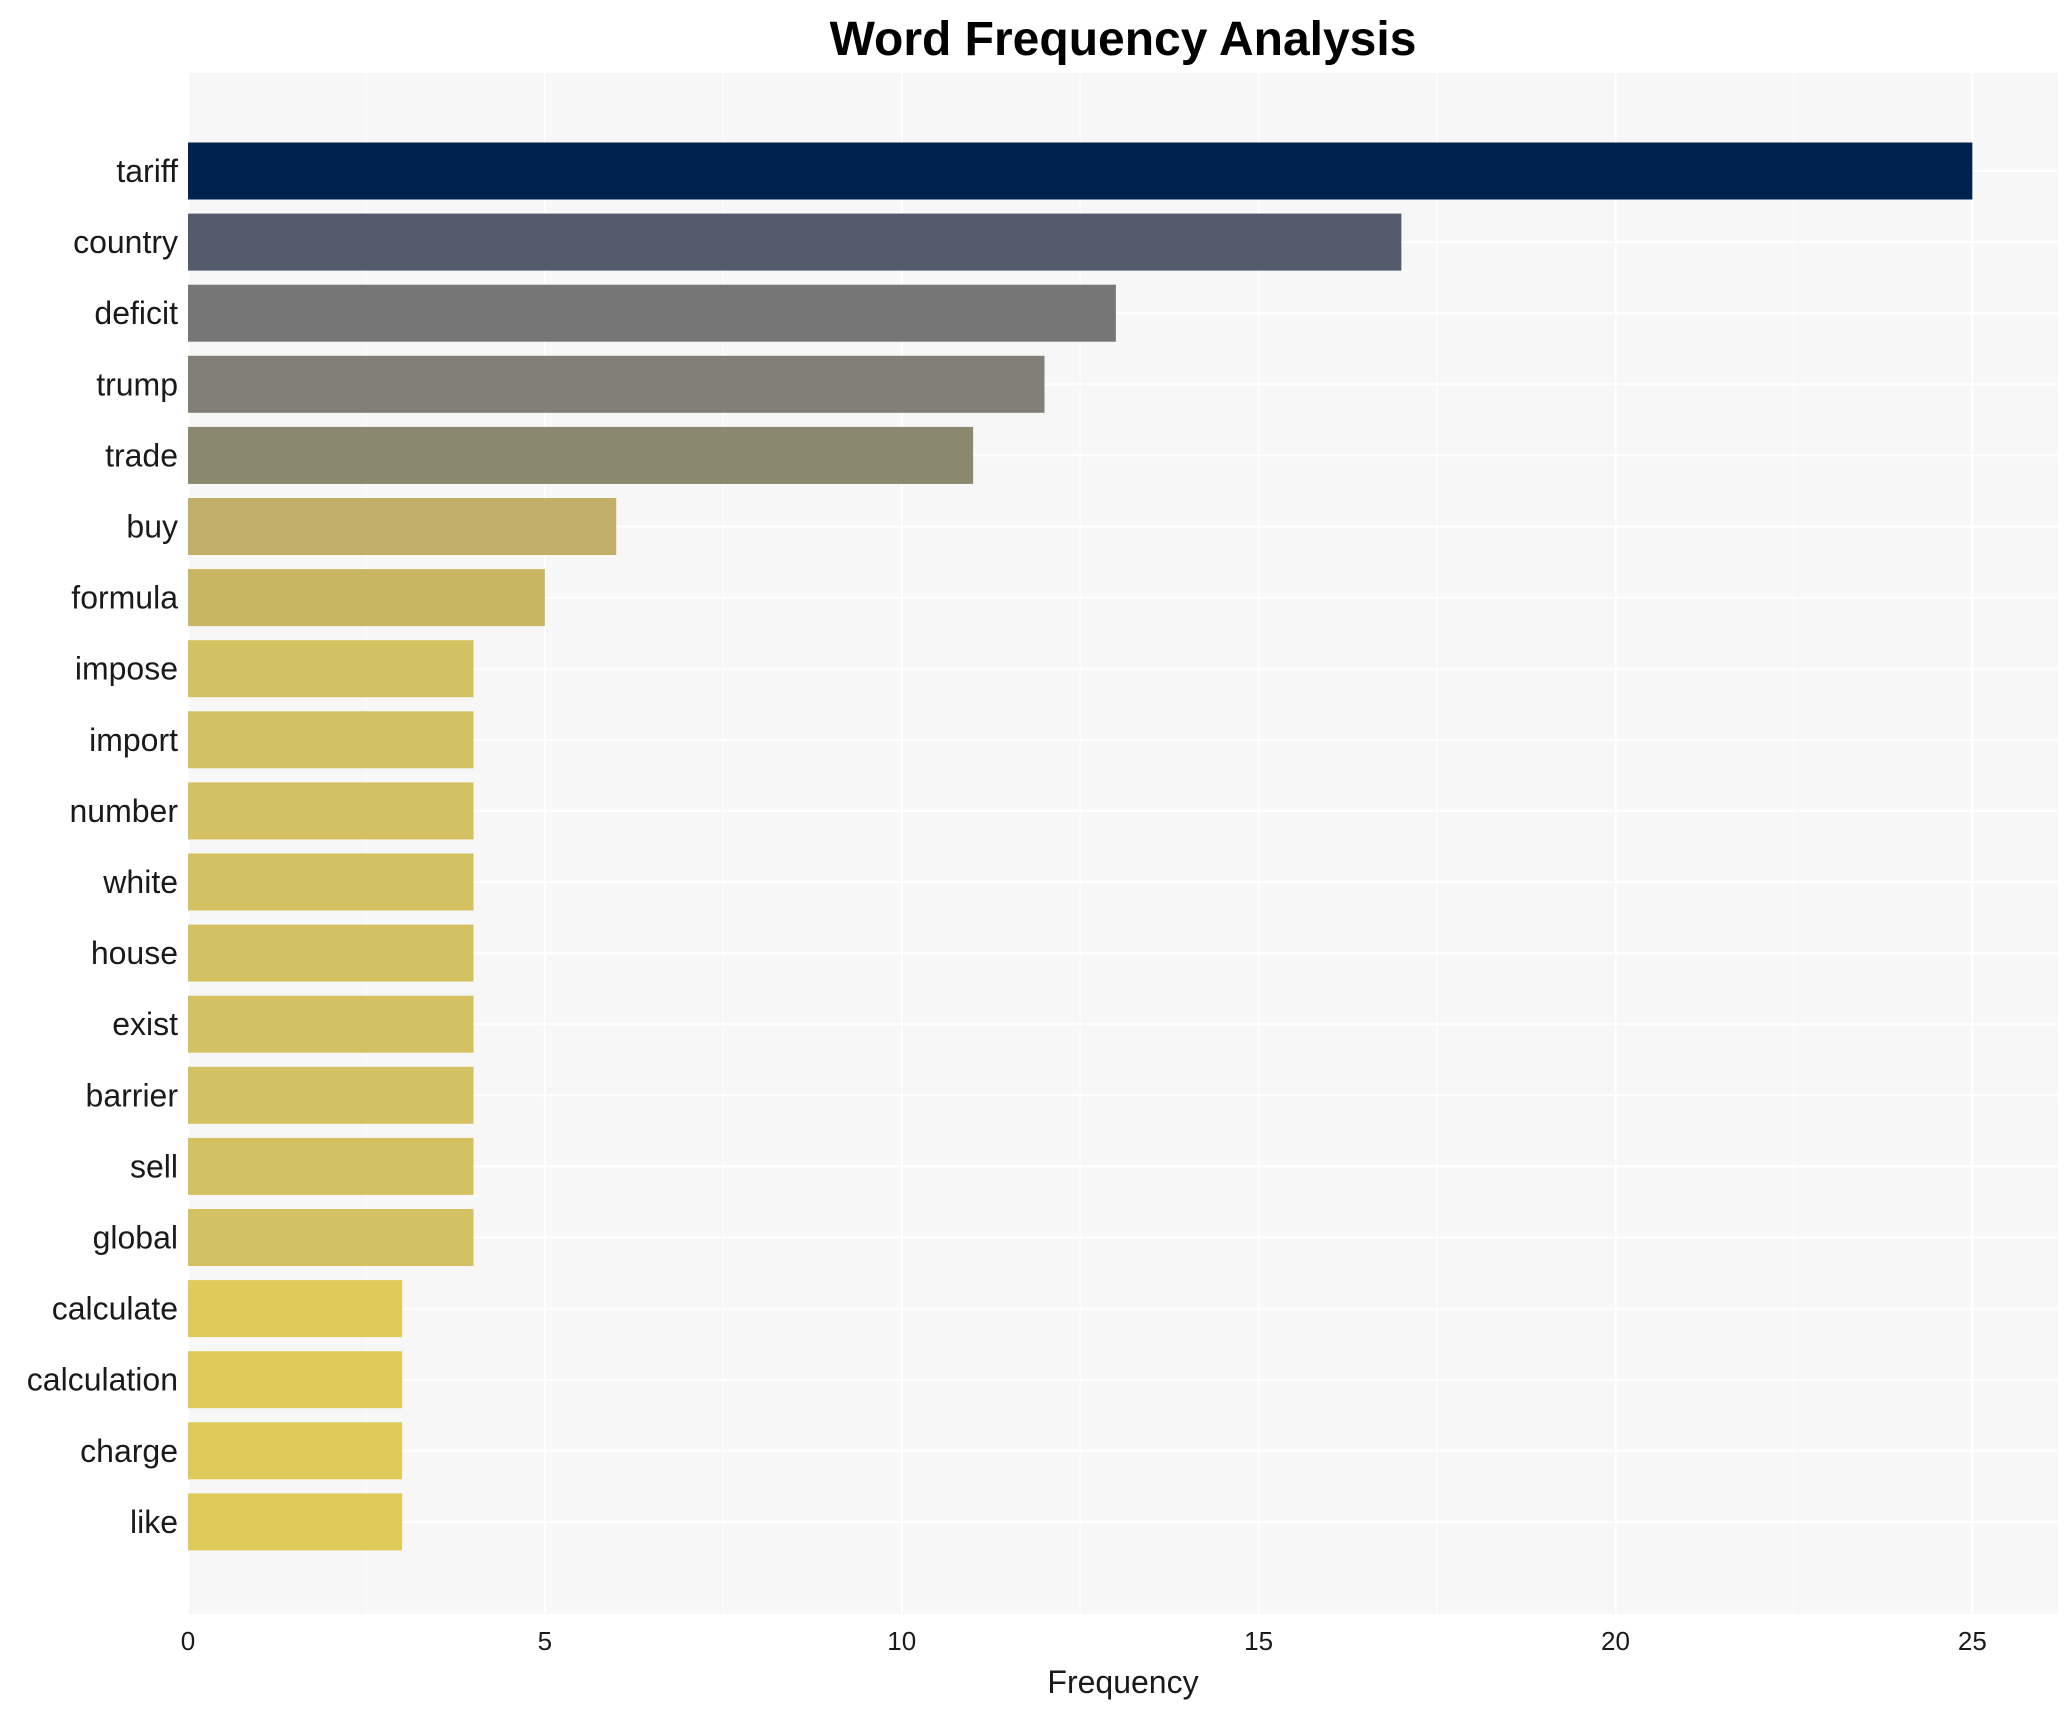 The width and height of the screenshot is (2067, 1710). Describe the element at coordinates (137, 384) in the screenshot. I see `category-label-trump: trump` at that location.